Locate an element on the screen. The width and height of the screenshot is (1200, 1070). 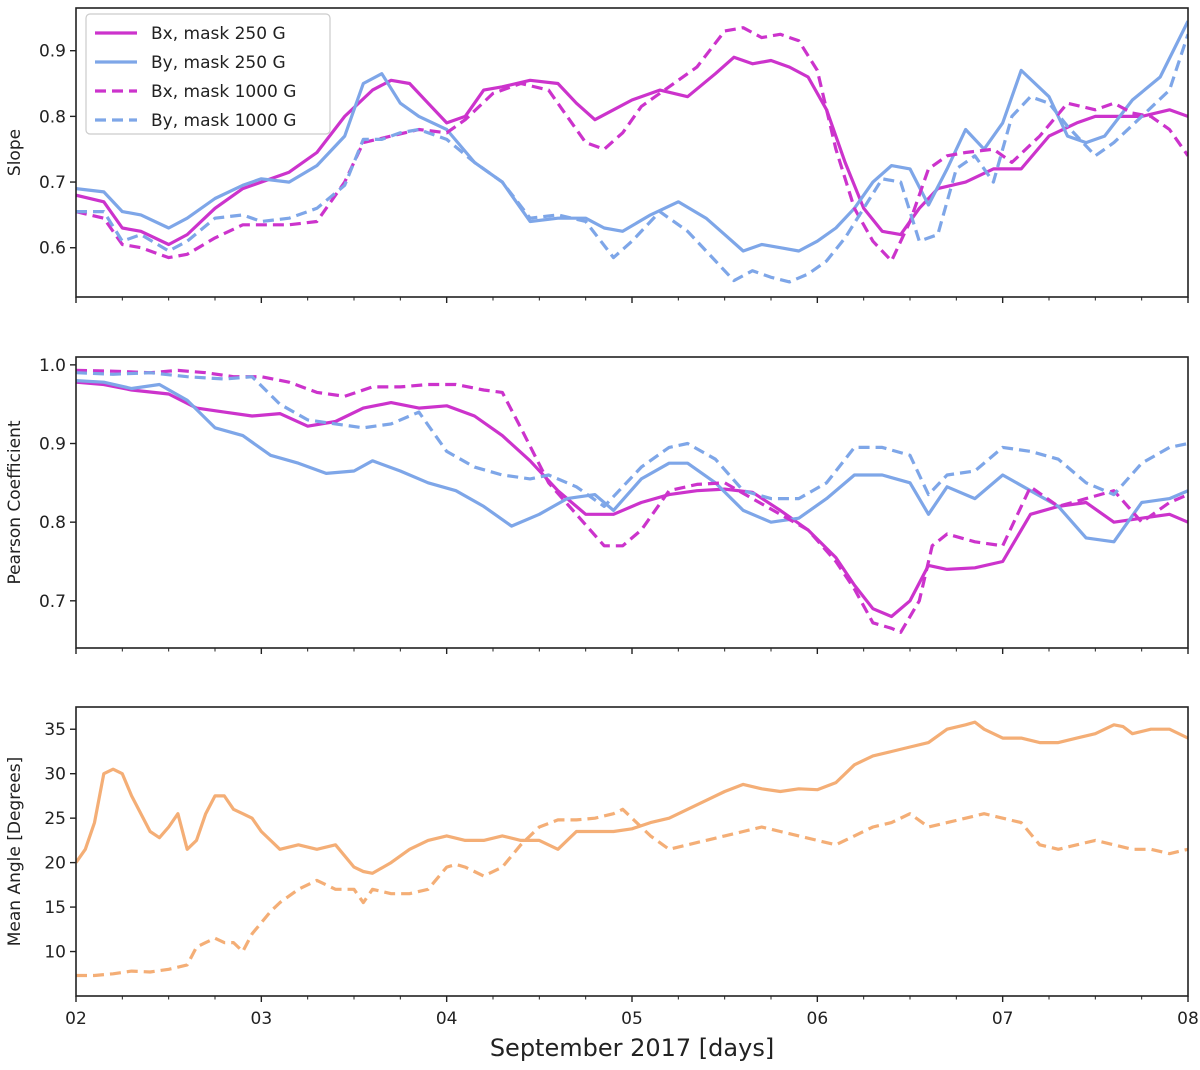
y-tick-label-slope-3: 0.9 is located at coordinates (52, 52).